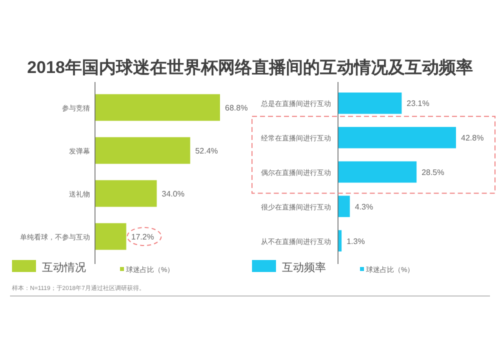 This screenshot has width=500, height=362. Describe the element at coordinates (355, 241) in the screenshot. I see `data-label: 1.3%` at that location.